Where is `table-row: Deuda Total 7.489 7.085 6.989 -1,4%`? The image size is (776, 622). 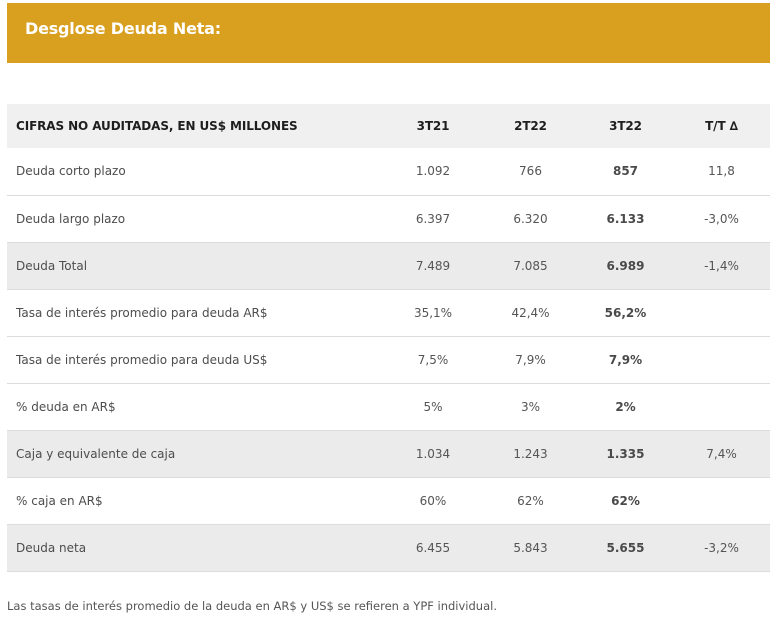 table-row: Deuda Total 7.489 7.085 6.989 -1,4% is located at coordinates (388, 266).